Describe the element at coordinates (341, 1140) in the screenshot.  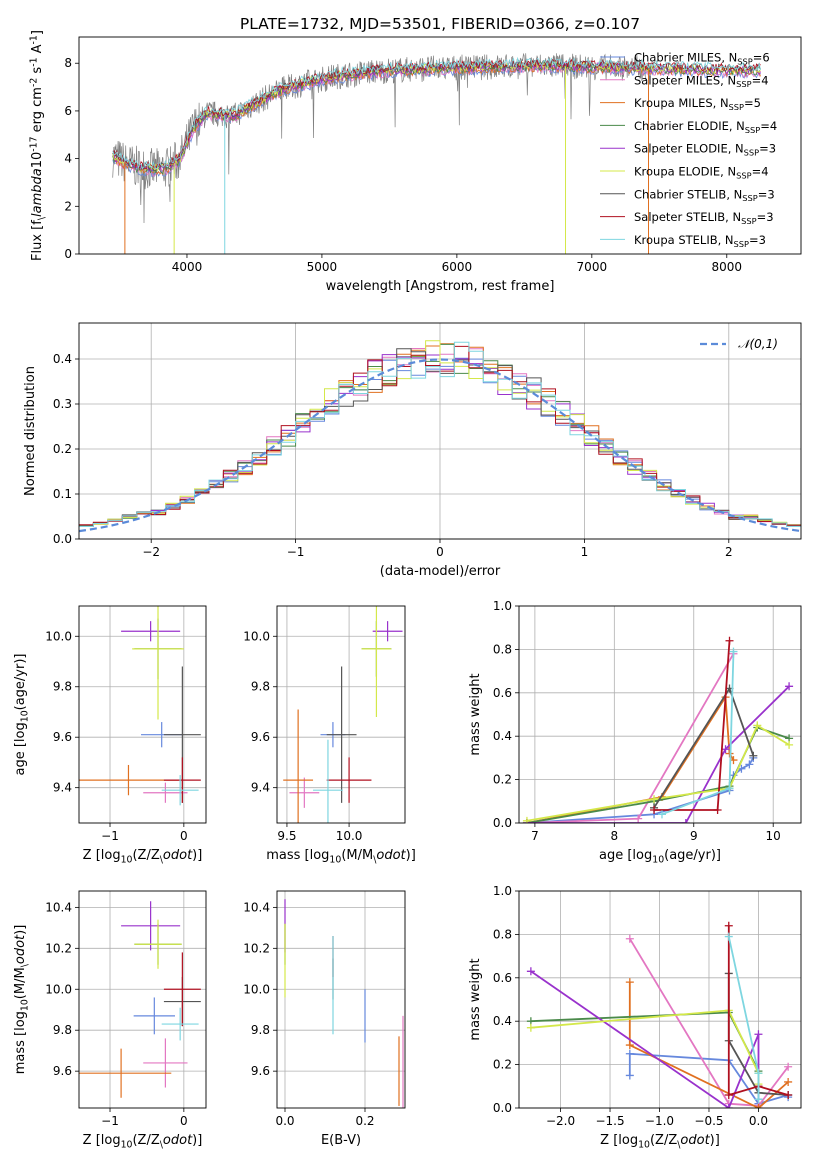
I see `x-axis-label: E(B-V)` at that location.